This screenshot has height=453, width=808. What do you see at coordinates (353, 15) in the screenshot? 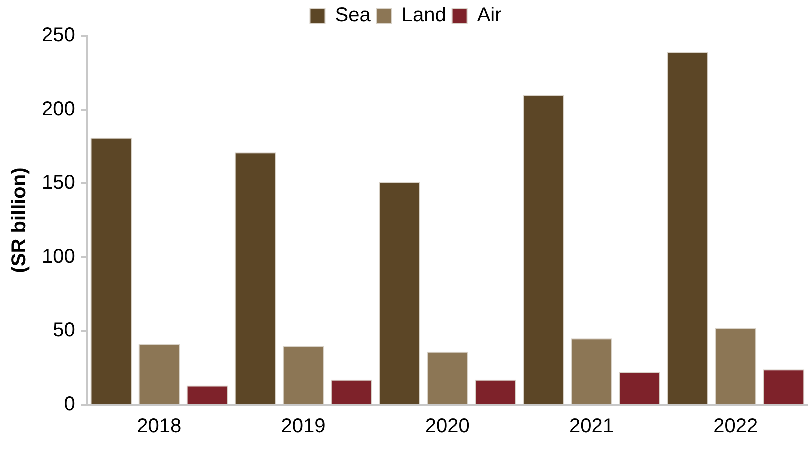
I see `legend-label: Sea` at bounding box center [353, 15].